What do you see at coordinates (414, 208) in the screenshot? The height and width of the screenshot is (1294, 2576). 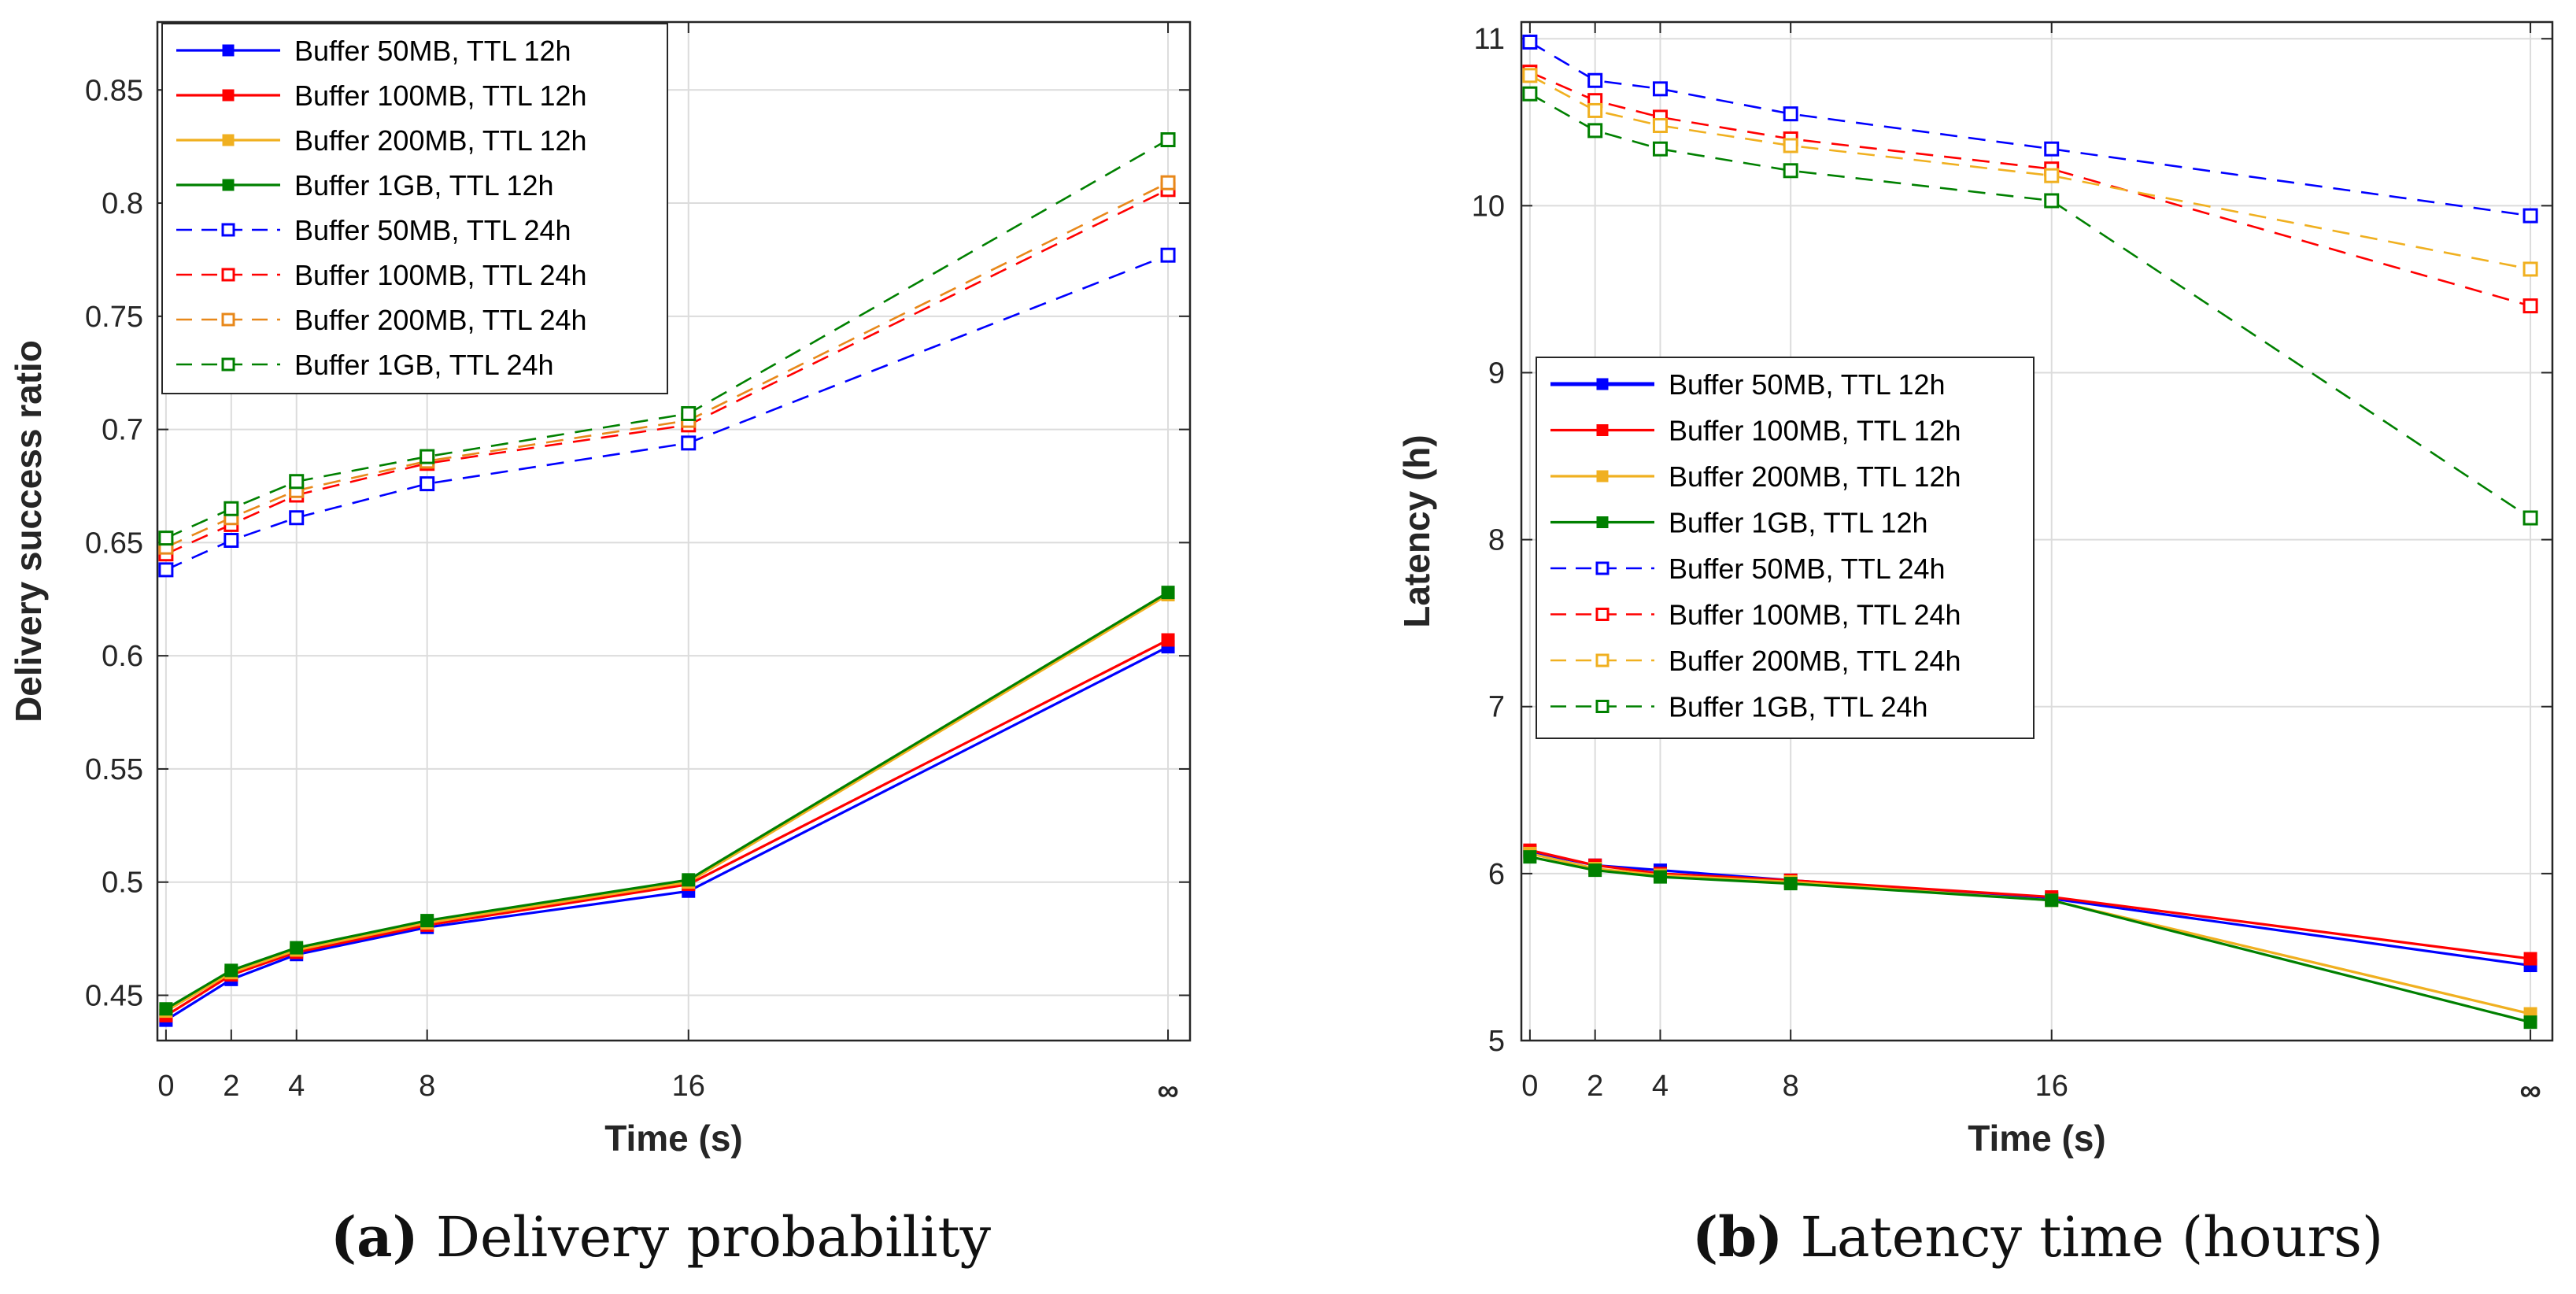 I see `legend-box` at bounding box center [414, 208].